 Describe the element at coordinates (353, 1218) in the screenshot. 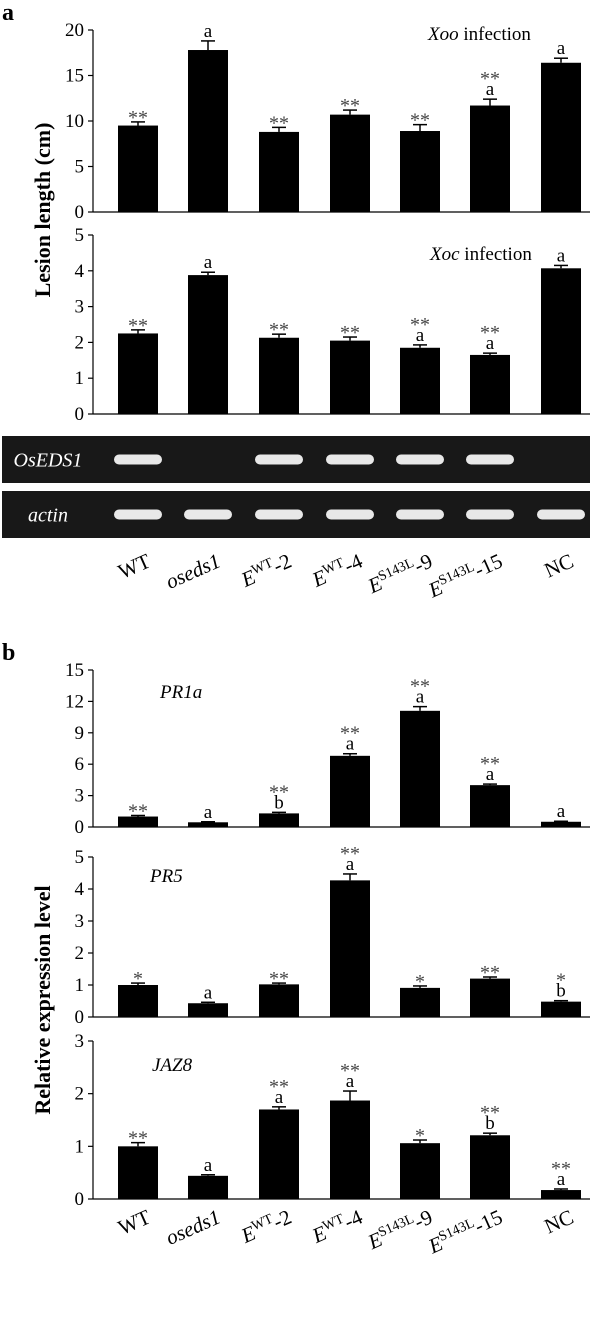

I see `category-label-suffix: -4` at that location.